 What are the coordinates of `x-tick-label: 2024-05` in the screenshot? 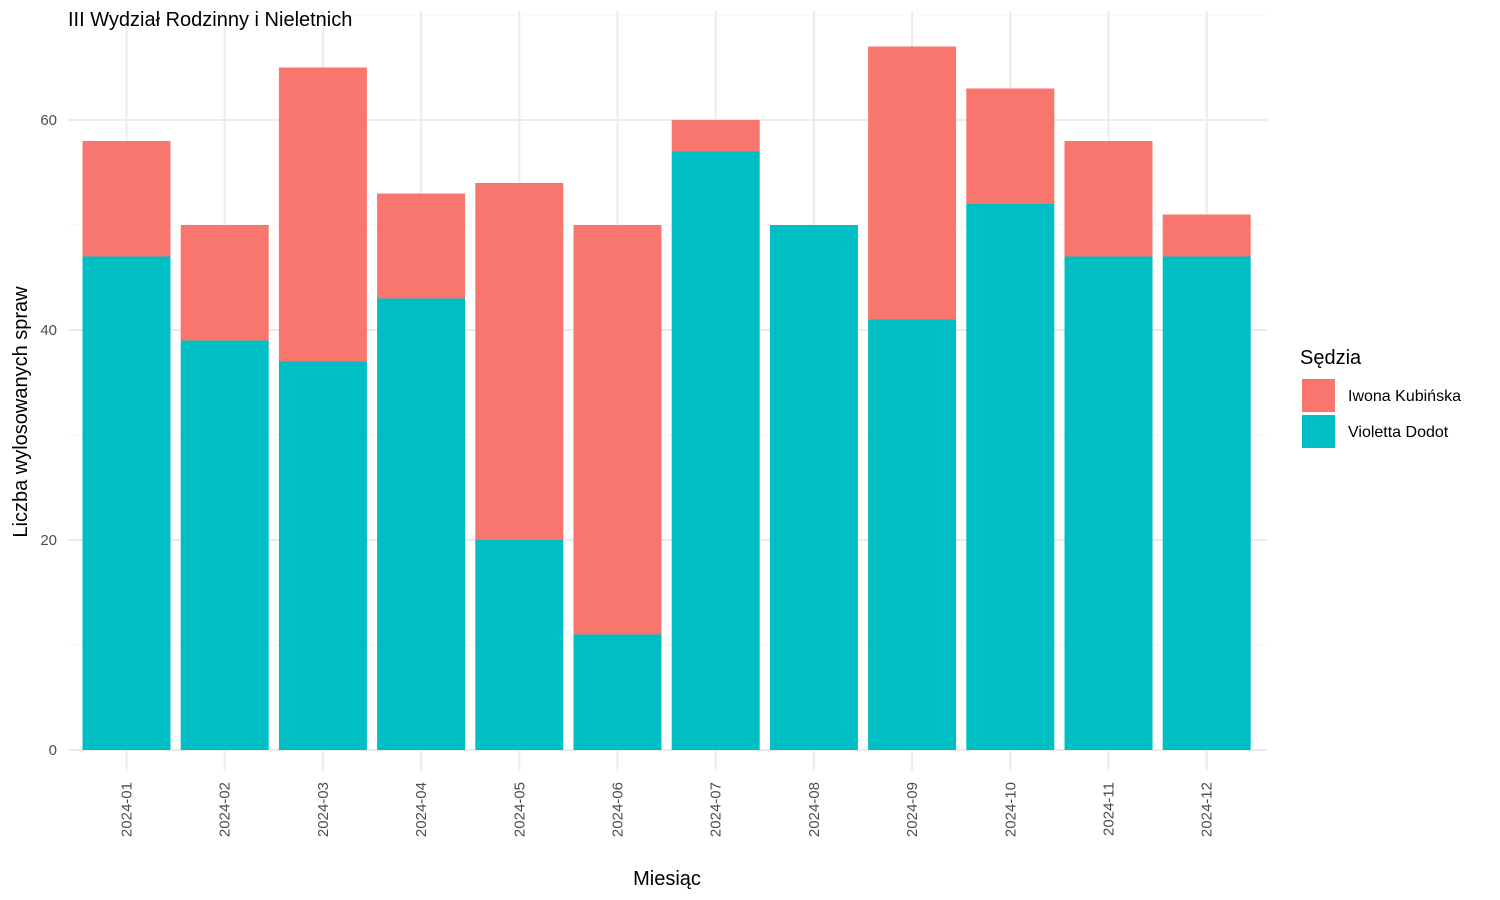 It's located at (519, 809).